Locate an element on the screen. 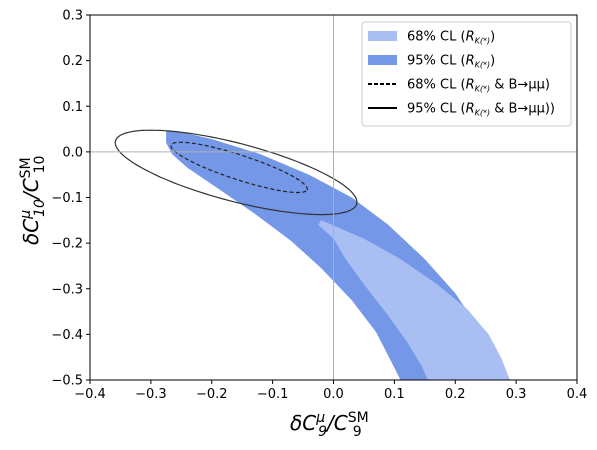 The image size is (597, 450). y-tick-label: −0.4 is located at coordinates (67, 335).